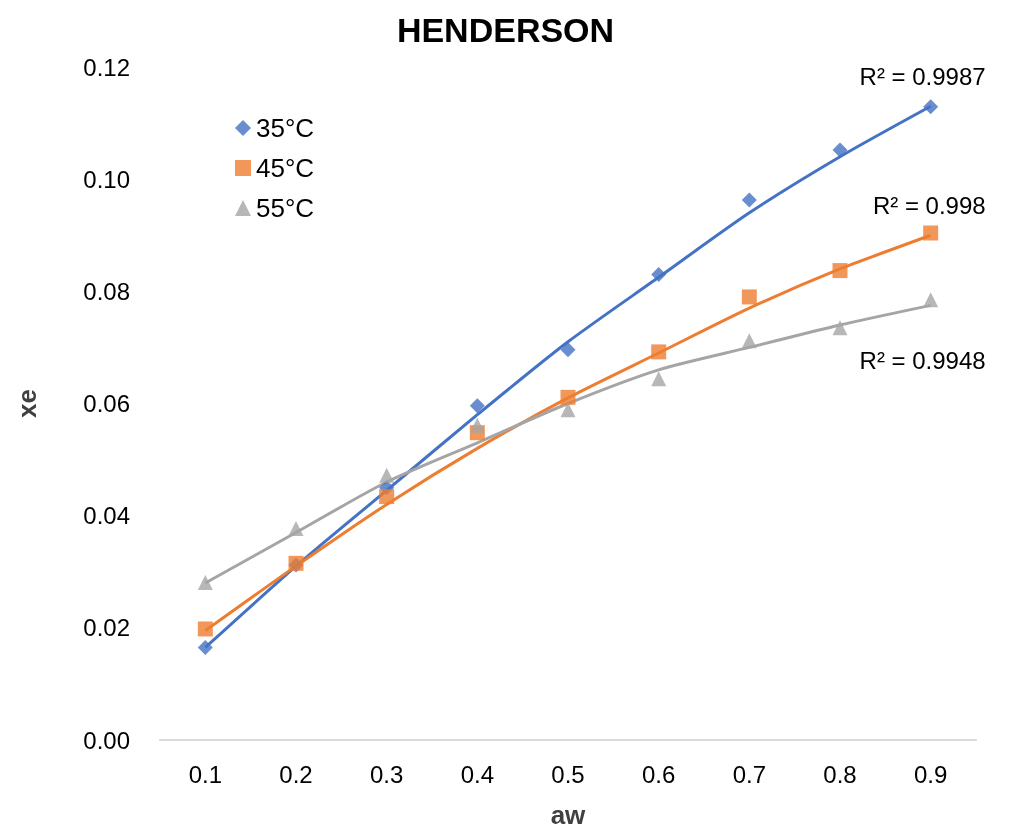 The image size is (1011, 836). Describe the element at coordinates (106, 291) in the screenshot. I see `y-tick-label: 0.08` at that location.